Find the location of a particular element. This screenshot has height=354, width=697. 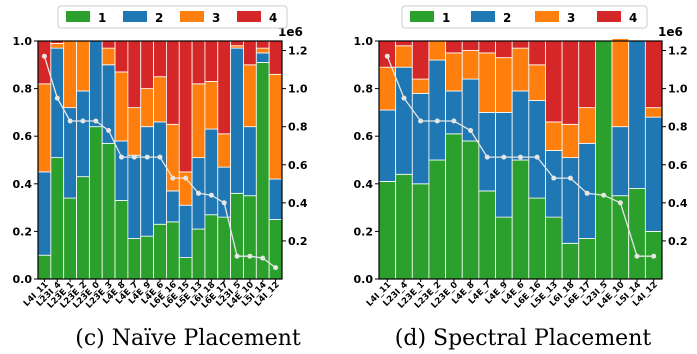

ytick-label: 0.6 is located at coordinates (364, 136).